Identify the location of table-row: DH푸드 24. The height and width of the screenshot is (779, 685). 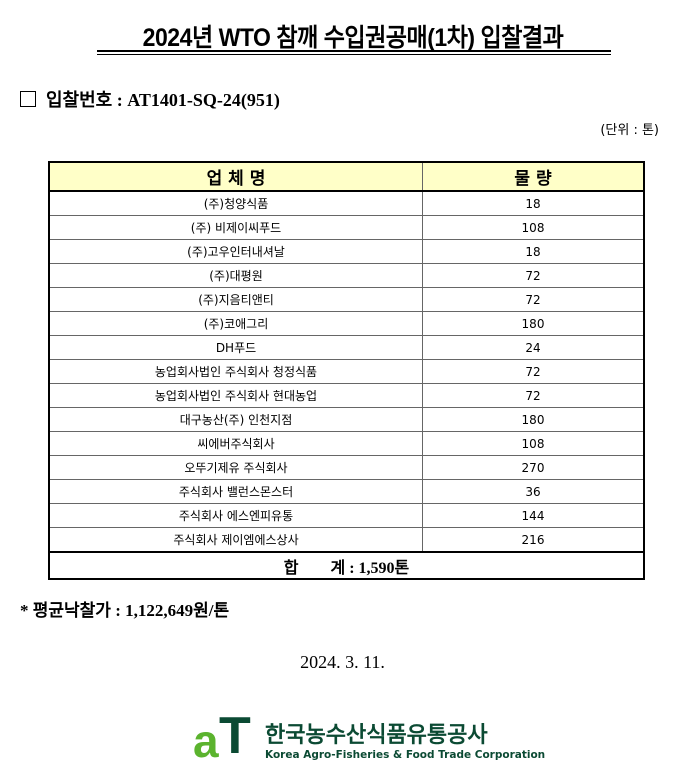
(346, 347).